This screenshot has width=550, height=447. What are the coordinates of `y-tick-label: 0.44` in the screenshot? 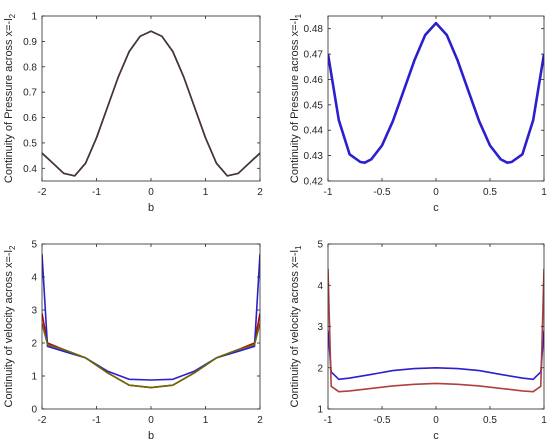 It's located at (314, 131).